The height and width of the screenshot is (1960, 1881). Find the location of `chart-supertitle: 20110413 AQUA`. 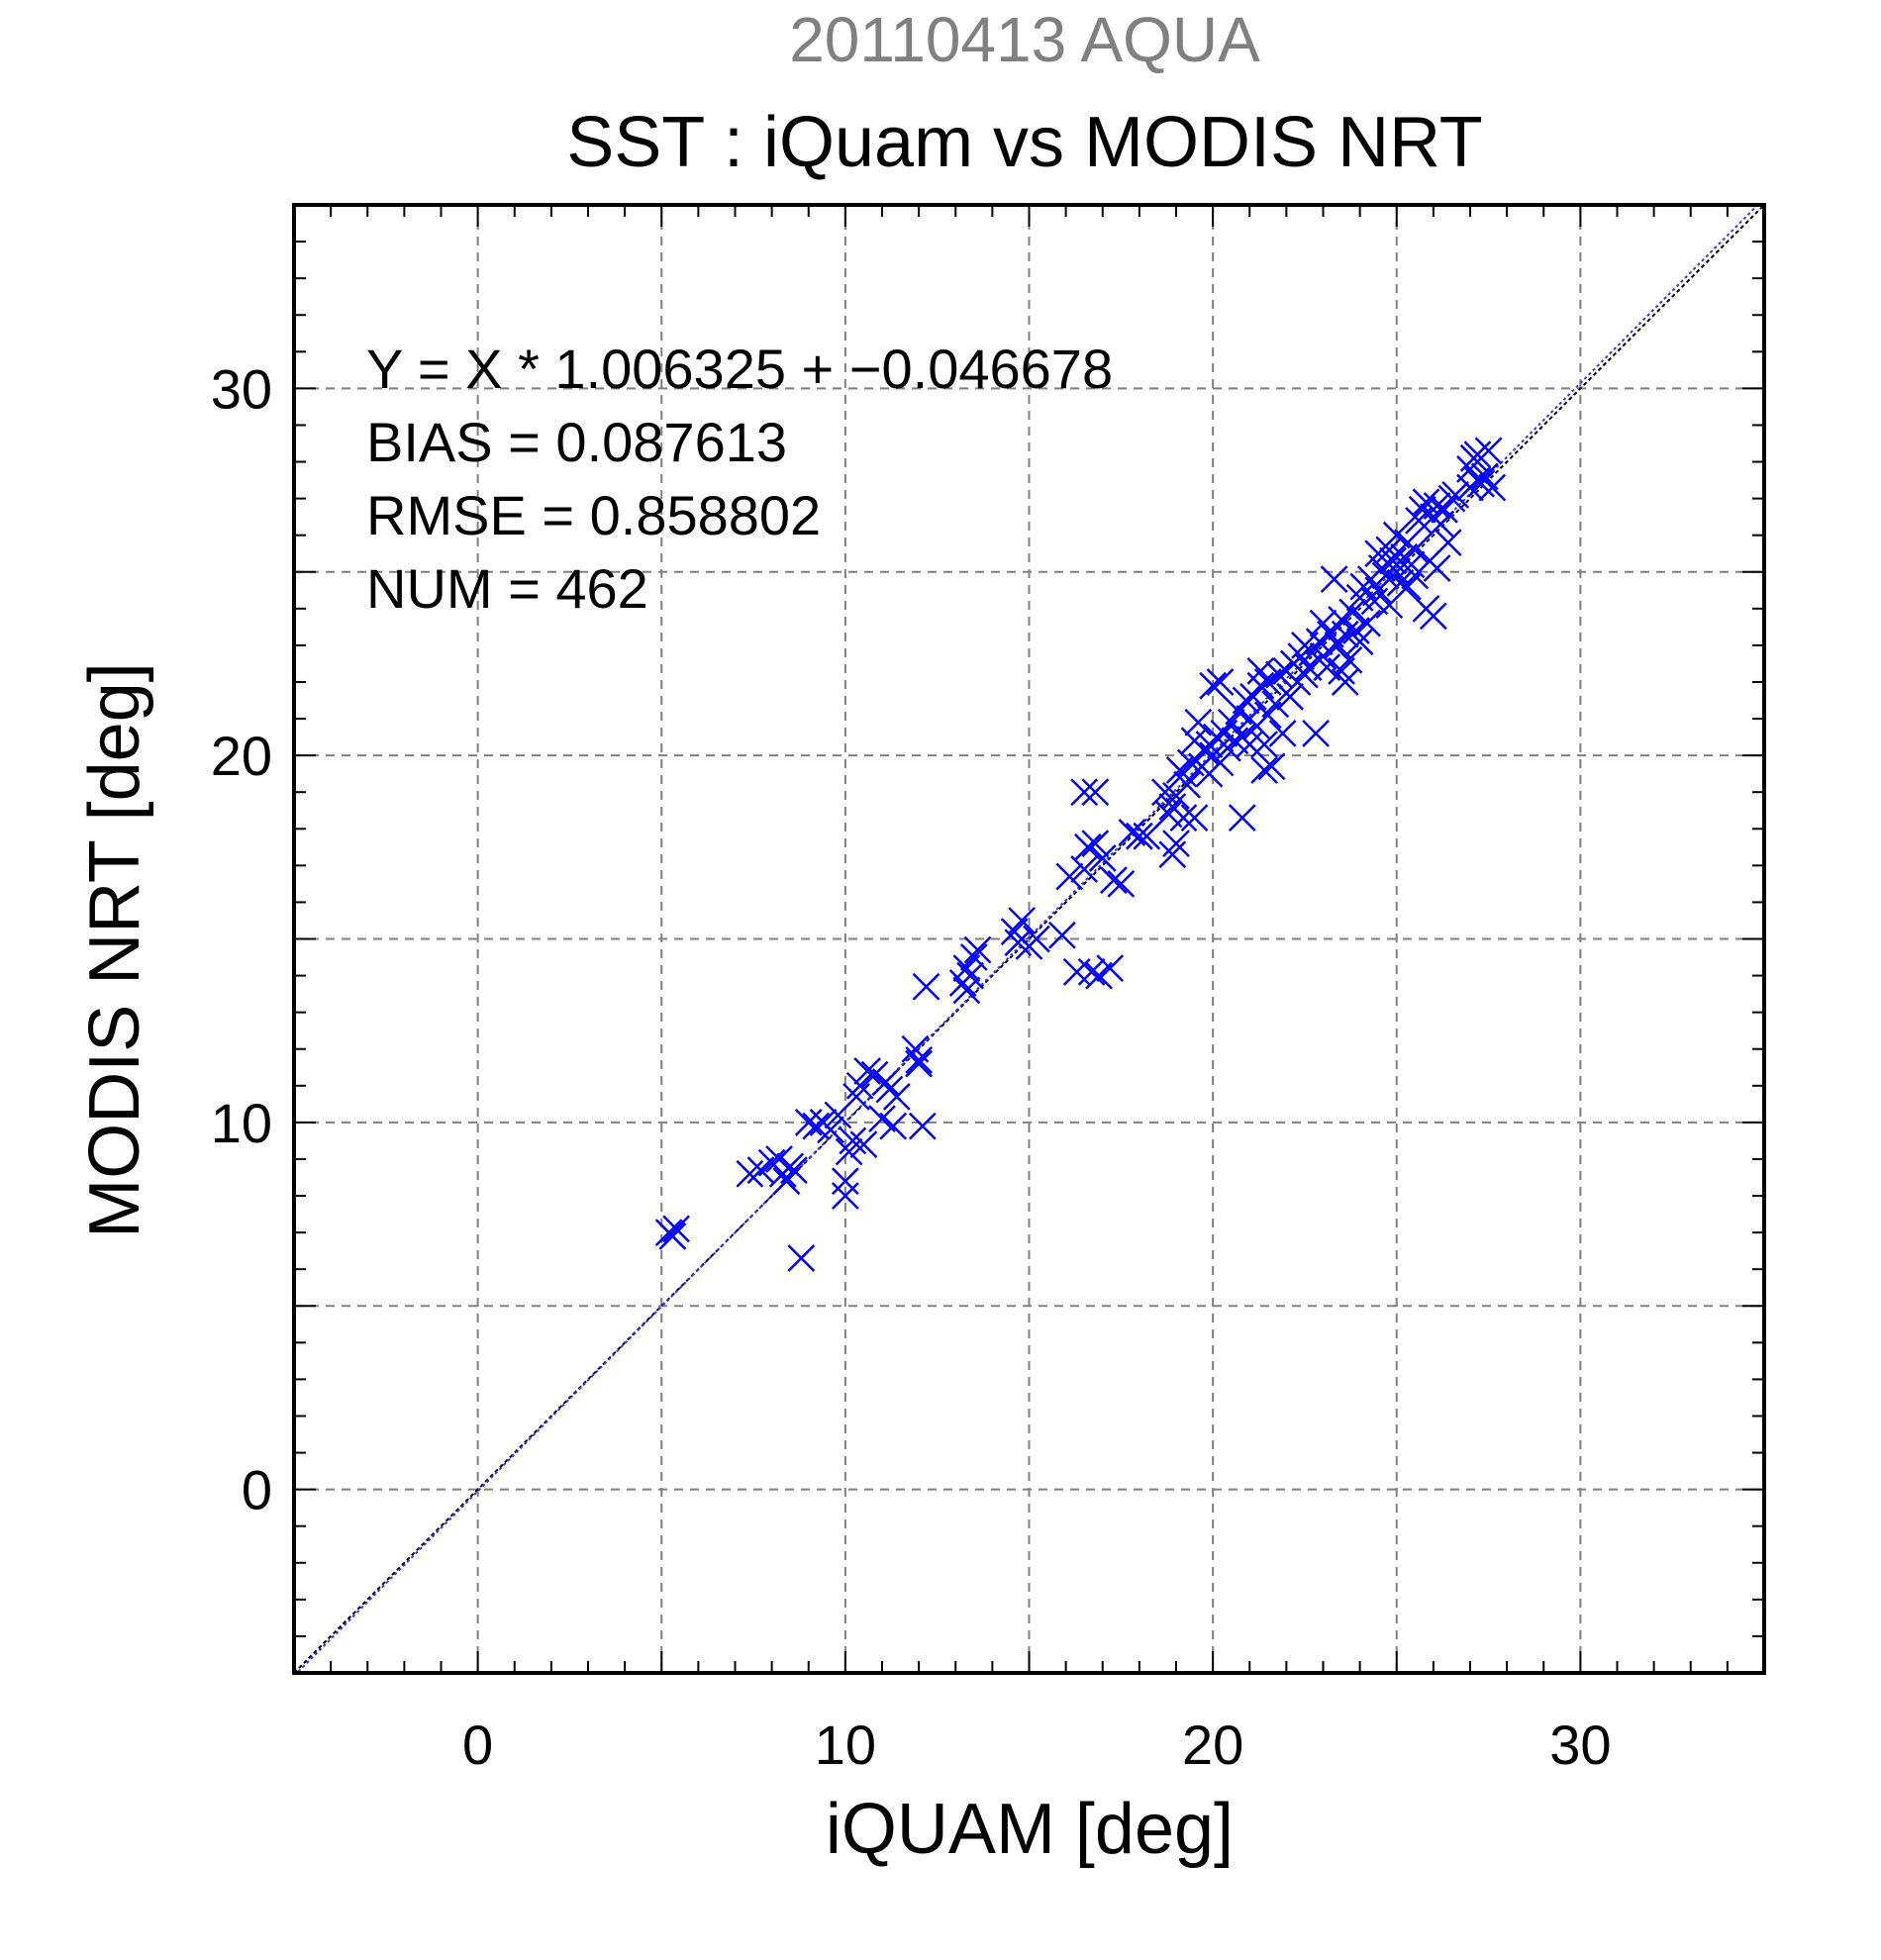

chart-supertitle: 20110413 AQUA is located at coordinates (1025, 39).